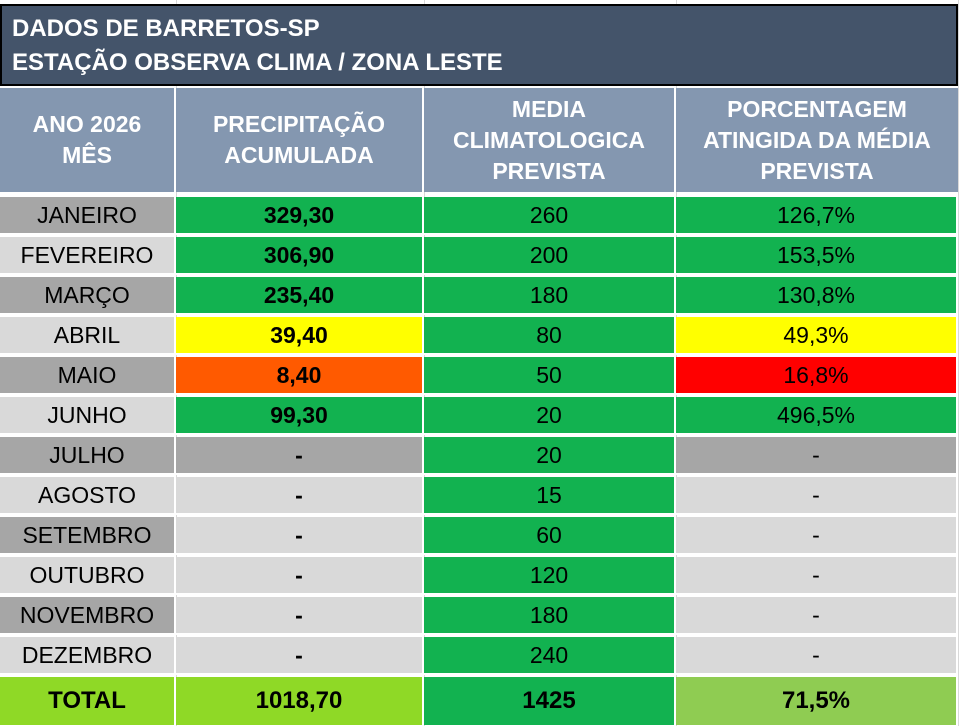 This screenshot has width=965, height=726. I want to click on table-row: JANEIRO 329,30 260 126,7%, so click(479, 216).